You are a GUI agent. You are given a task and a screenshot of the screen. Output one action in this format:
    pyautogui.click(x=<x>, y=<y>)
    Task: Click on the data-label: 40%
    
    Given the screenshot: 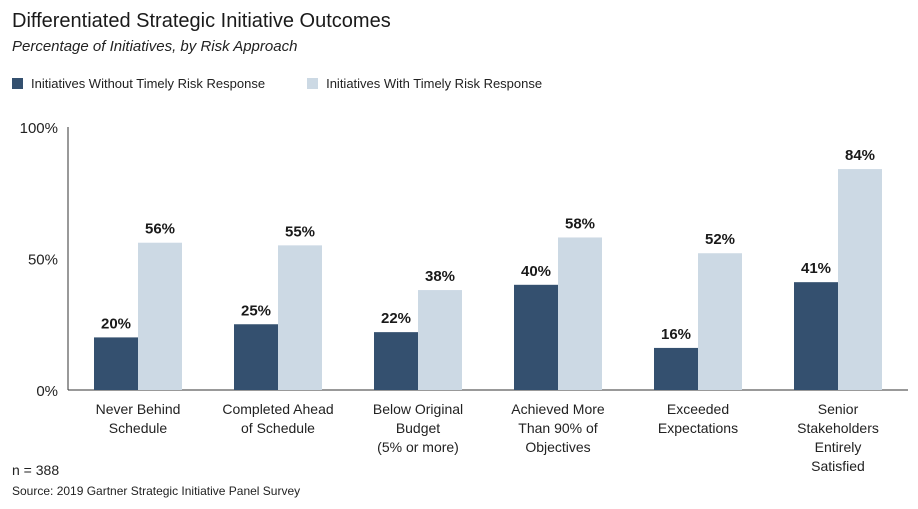 What is the action you would take?
    pyautogui.click(x=536, y=271)
    